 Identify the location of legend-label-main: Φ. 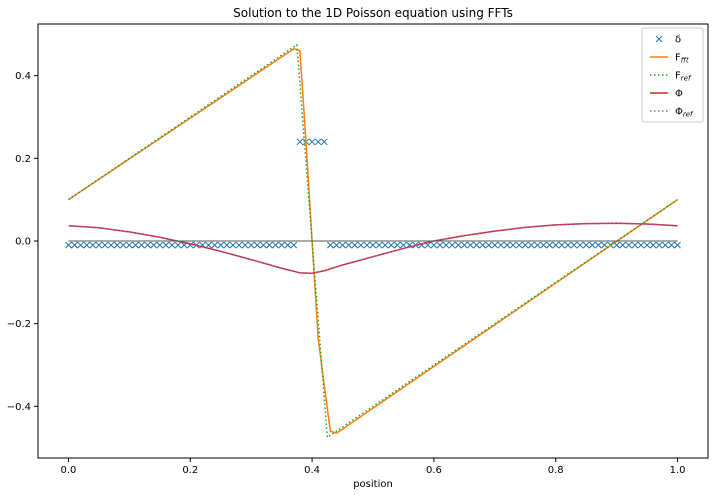
(679, 112).